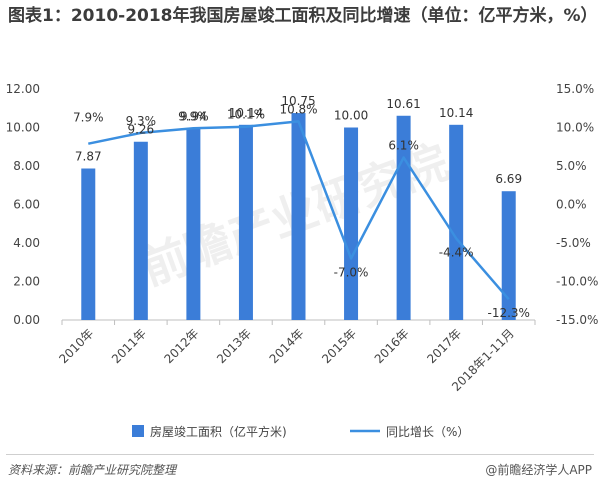 The image size is (600, 491). I want to click on source-note: 资料来源：前瞻产业研究院整理, so click(92, 470).